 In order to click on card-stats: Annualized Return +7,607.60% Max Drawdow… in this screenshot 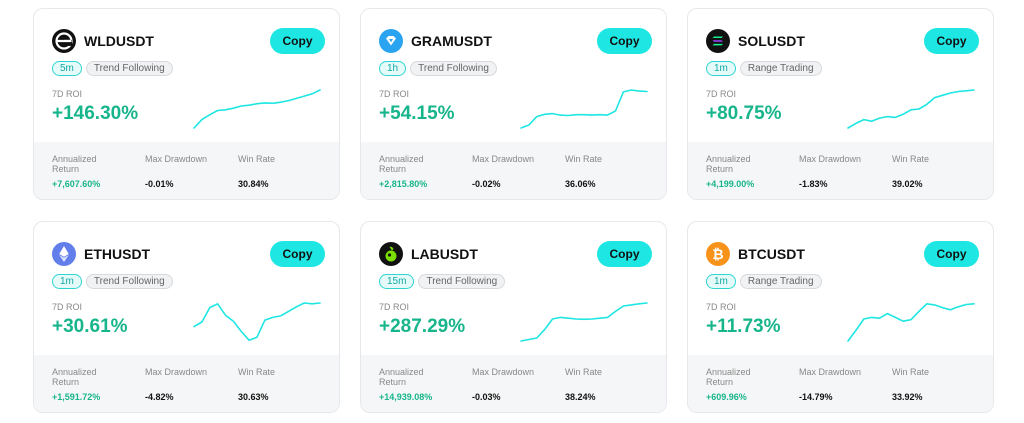, I will do `click(186, 170)`.